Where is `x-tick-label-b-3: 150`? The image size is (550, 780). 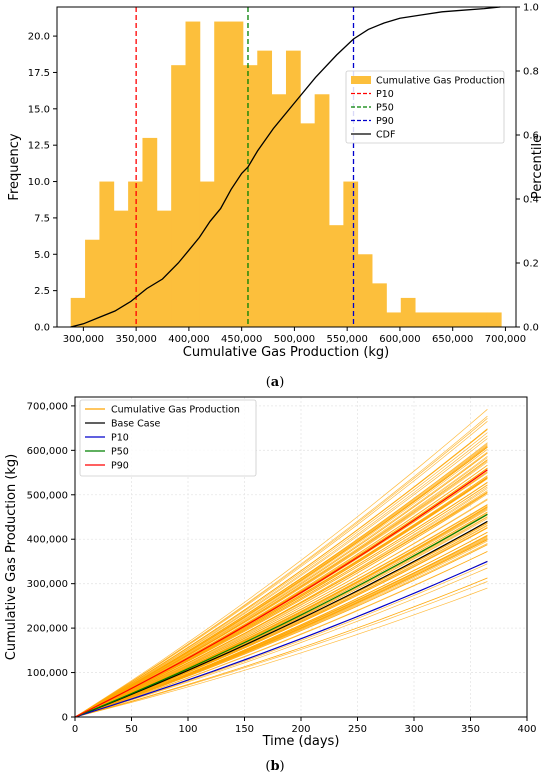 x-tick-label-b-3: 150 is located at coordinates (244, 729).